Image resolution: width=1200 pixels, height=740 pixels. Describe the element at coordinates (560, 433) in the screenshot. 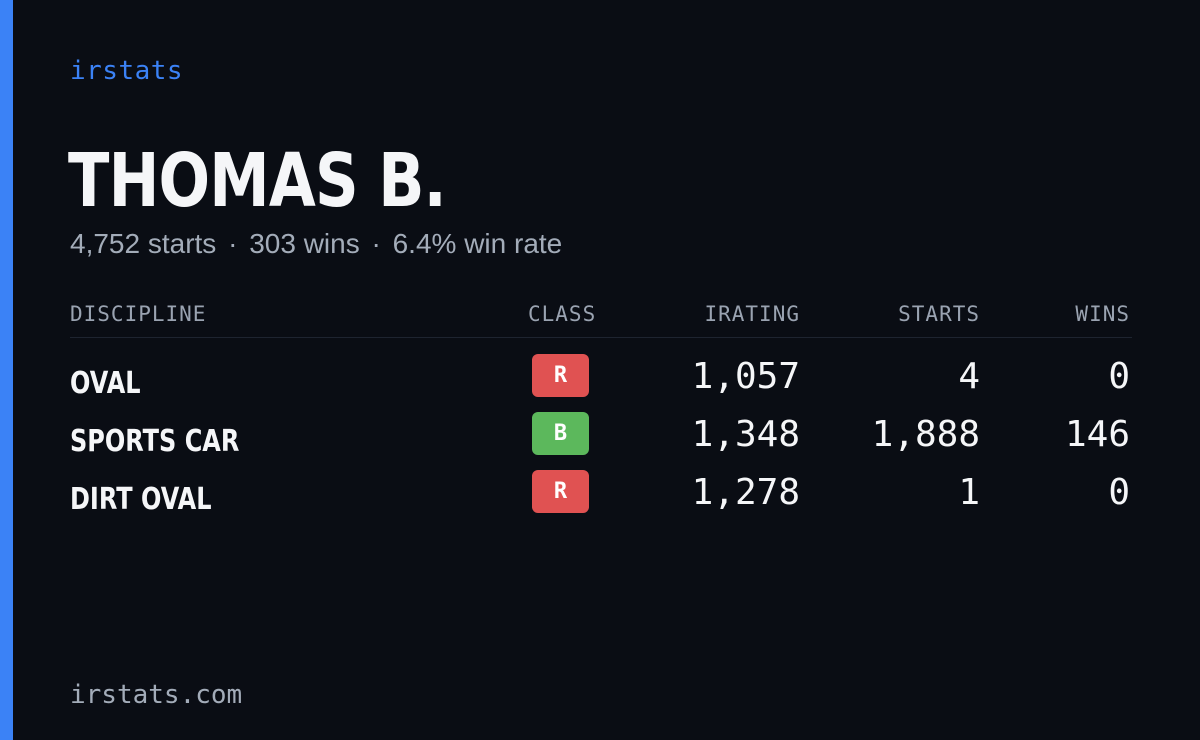

I see `class-badge: B` at that location.